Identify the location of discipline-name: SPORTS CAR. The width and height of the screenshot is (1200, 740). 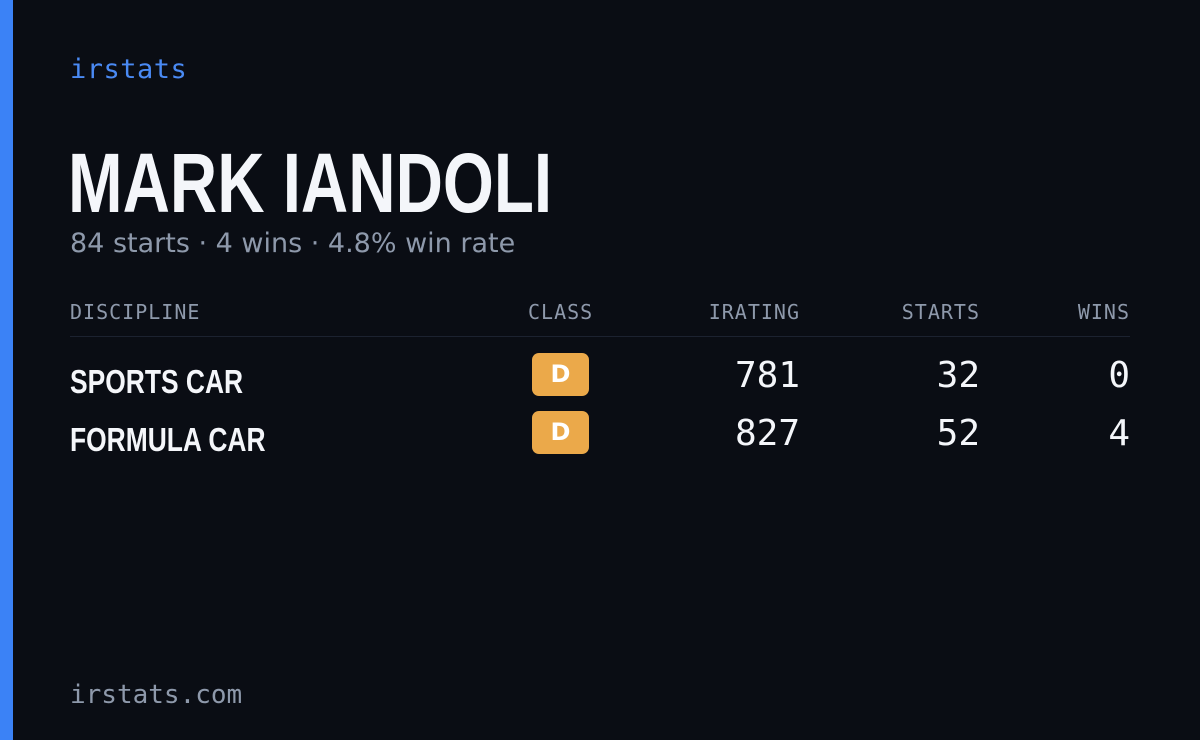
(157, 381).